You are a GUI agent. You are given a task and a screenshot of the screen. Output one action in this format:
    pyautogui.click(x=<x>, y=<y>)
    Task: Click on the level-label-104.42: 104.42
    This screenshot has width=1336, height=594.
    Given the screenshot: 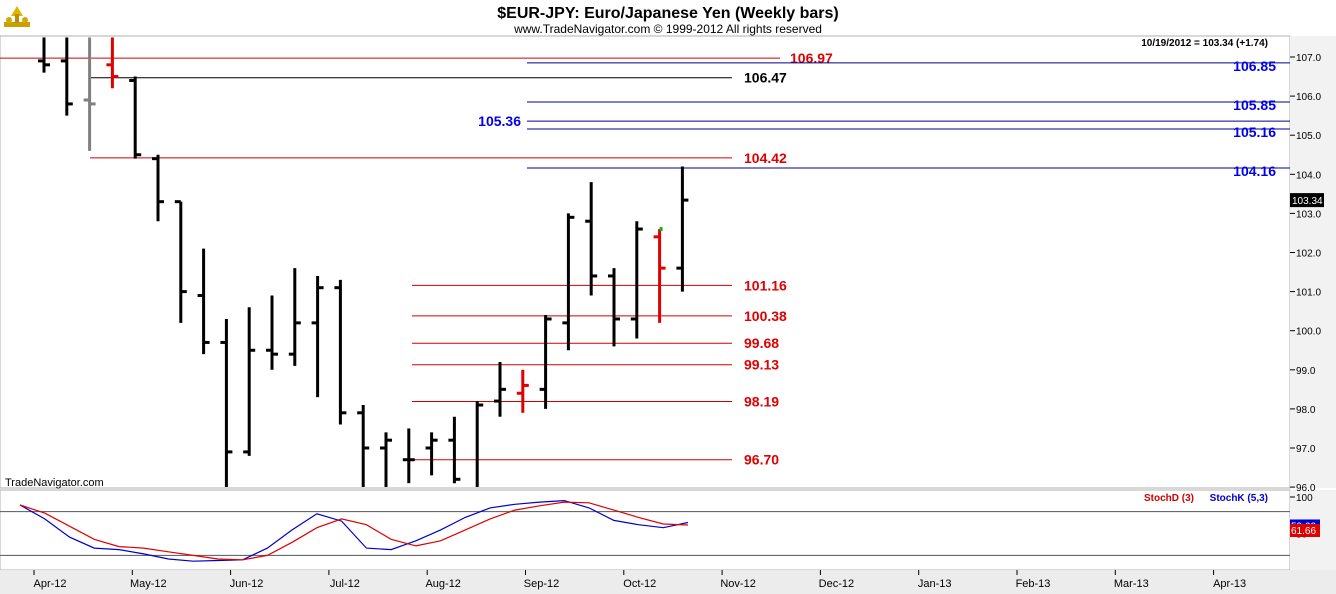 What is the action you would take?
    pyautogui.click(x=765, y=158)
    